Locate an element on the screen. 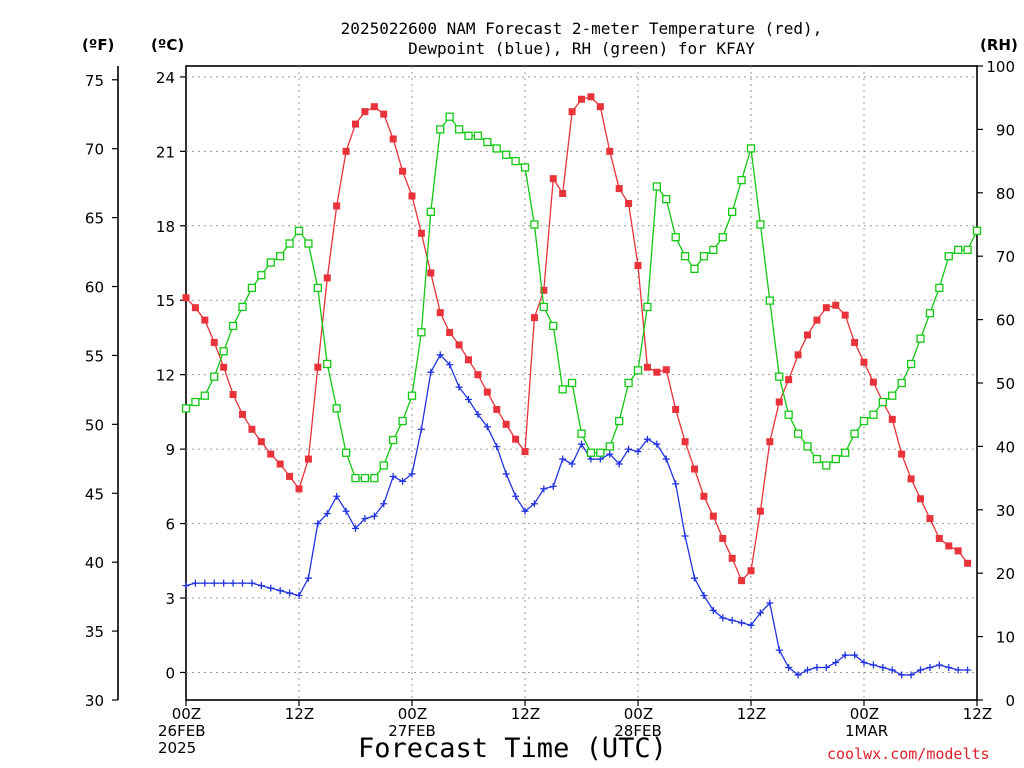 Image resolution: width=1024 pixels, height=768 pixels. celsius-tick-label: 9 is located at coordinates (170, 450).